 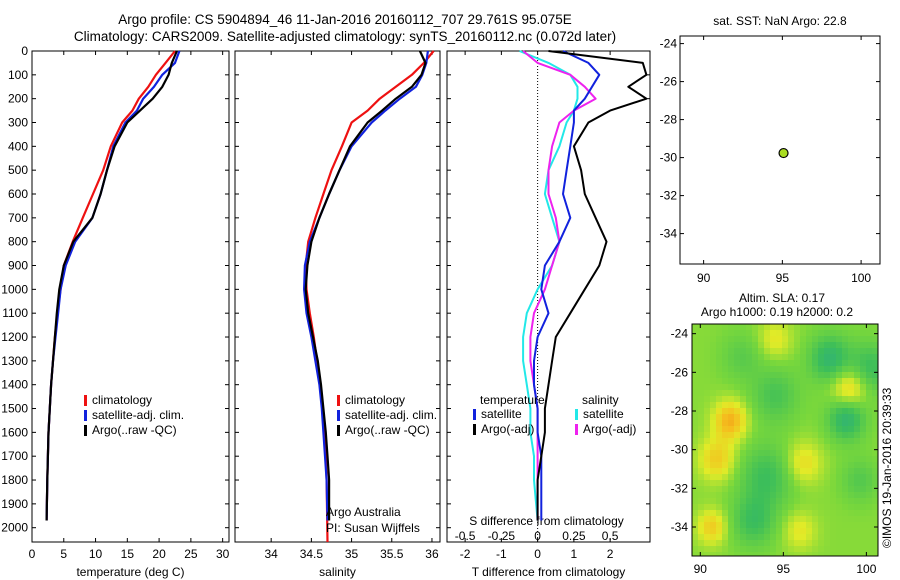 I want to click on difference-xlabel: T difference from climatology, so click(x=549, y=572).